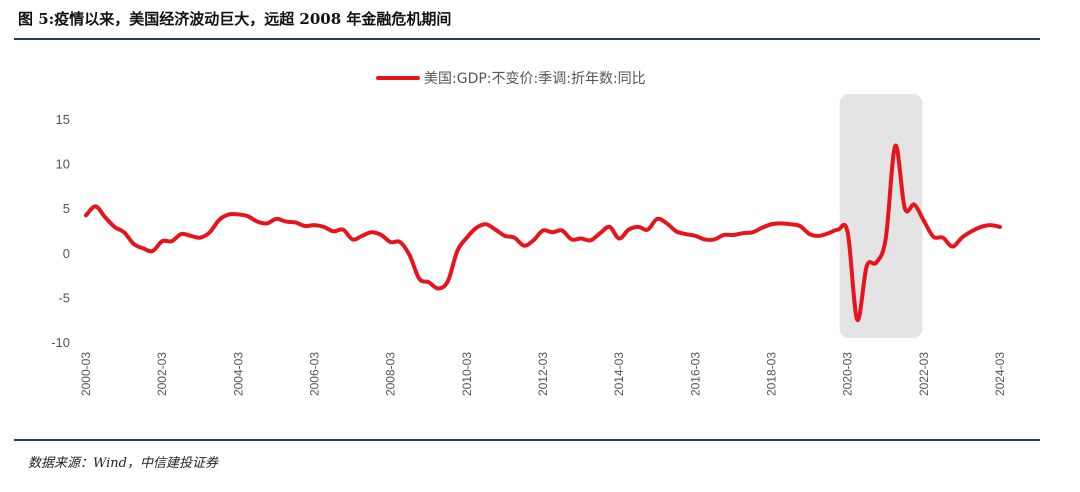 The height and width of the screenshot is (492, 1080). Describe the element at coordinates (66, 208) in the screenshot. I see `y-tick-label: 5` at that location.